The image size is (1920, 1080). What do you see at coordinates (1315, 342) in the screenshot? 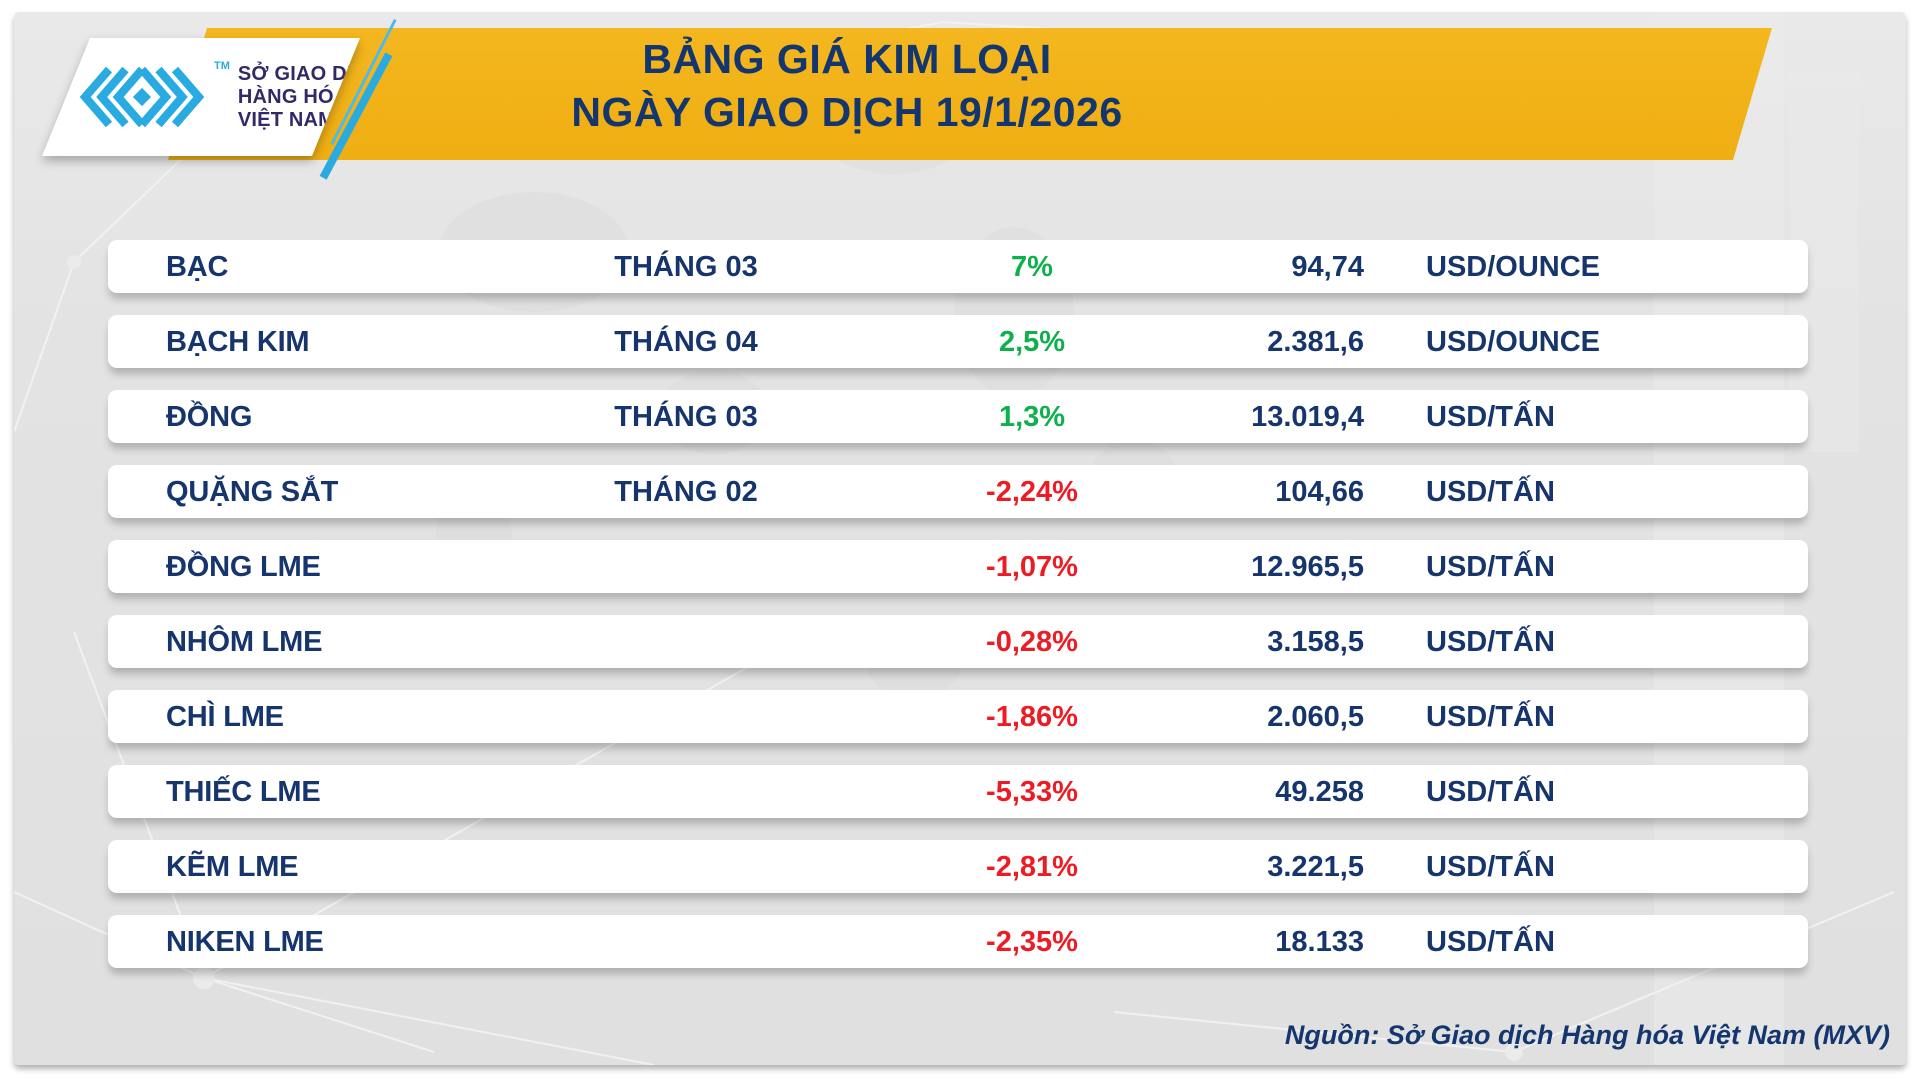
I see `price-value: 2.381,6` at bounding box center [1315, 342].